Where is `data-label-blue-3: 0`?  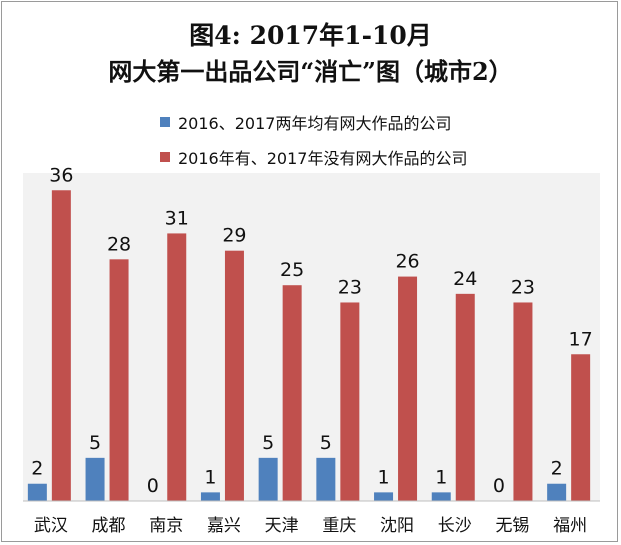 data-label-blue-3: 0 is located at coordinates (153, 486).